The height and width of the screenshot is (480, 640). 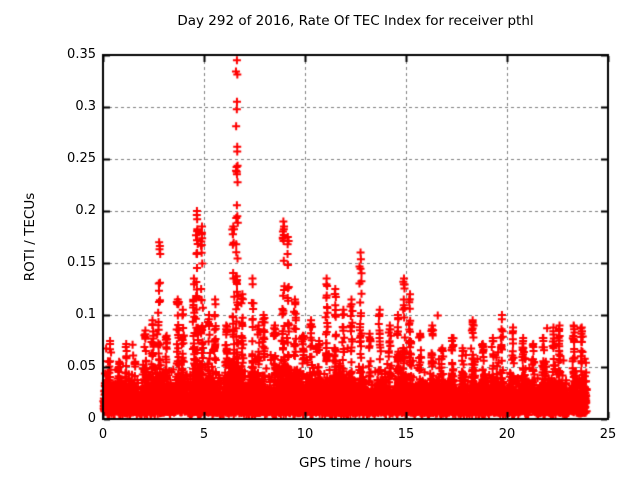 I want to click on x-axis-label: GPS time / hours, so click(x=355, y=463).